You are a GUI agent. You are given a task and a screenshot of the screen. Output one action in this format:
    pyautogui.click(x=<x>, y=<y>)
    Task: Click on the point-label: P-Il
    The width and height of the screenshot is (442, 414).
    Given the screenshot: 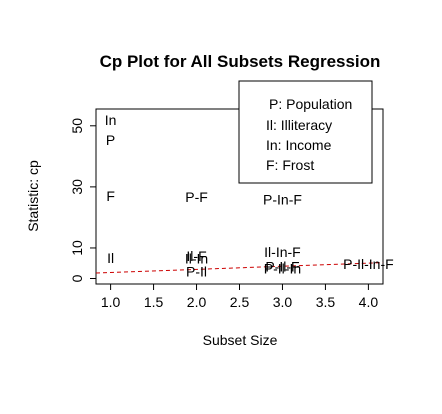 What is the action you would take?
    pyautogui.click(x=196, y=272)
    